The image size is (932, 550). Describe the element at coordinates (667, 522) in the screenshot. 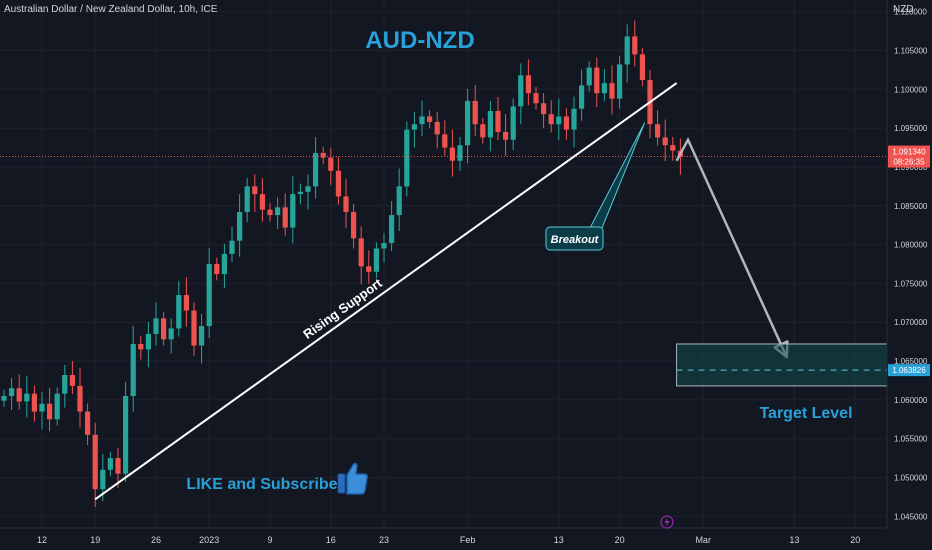

I see `lightning-icon` at that location.